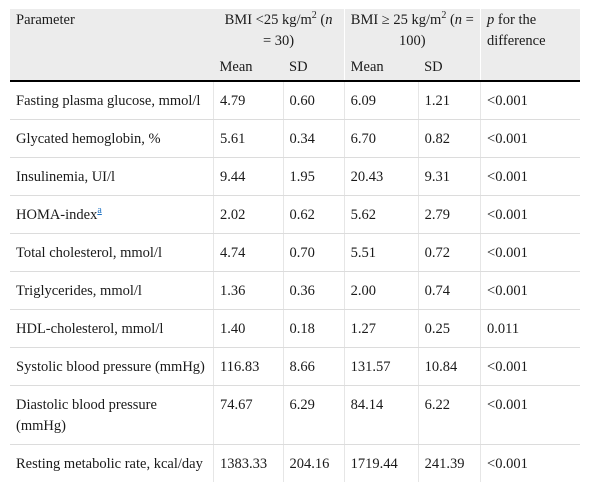  I want to click on header-p-value: p for the difference, so click(530, 45).